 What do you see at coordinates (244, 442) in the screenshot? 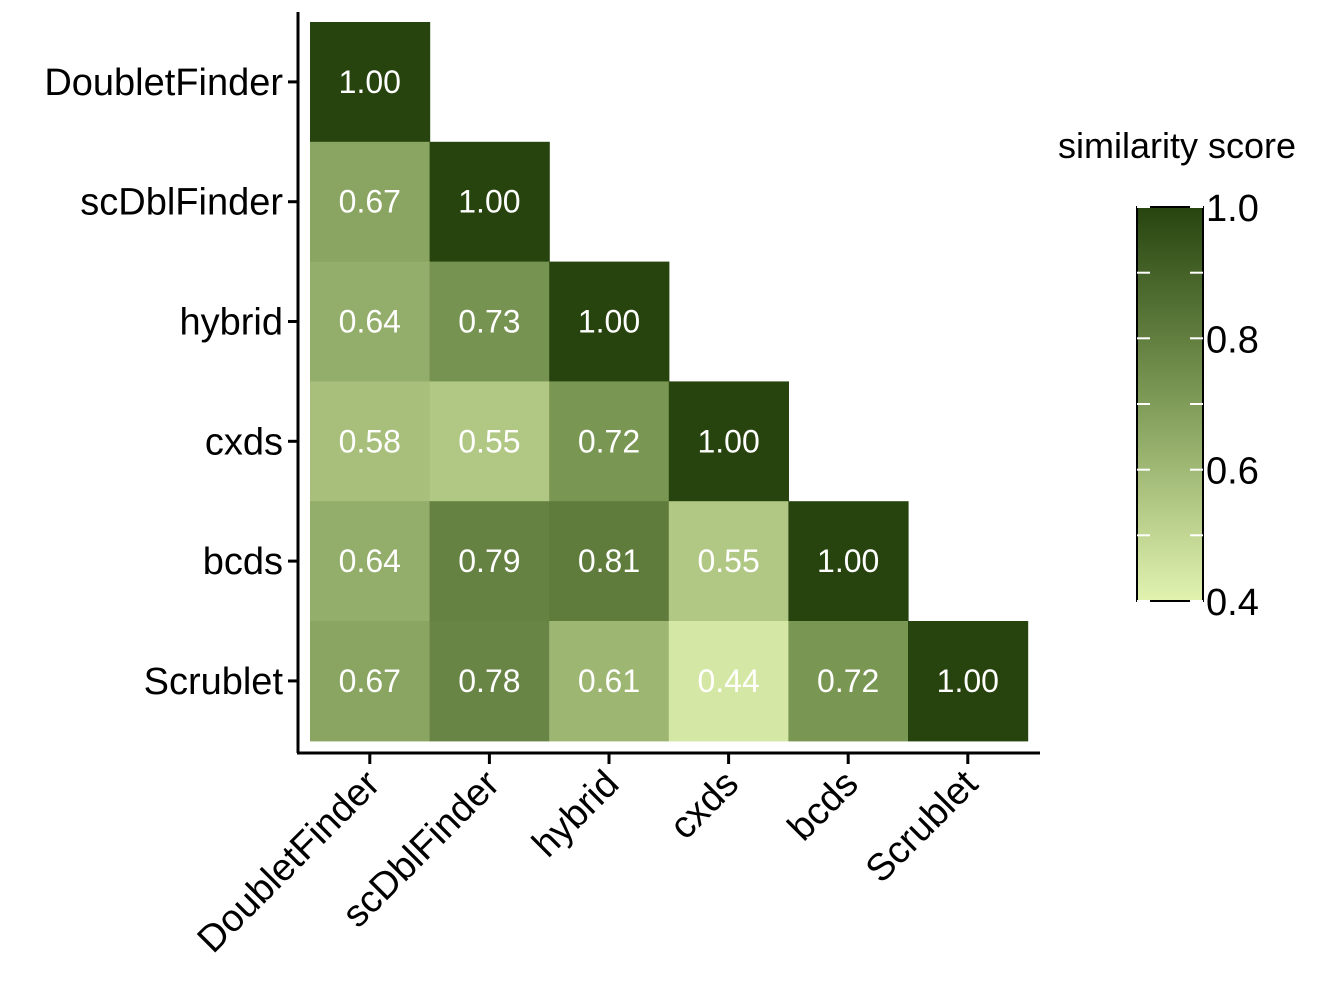
I see `y-tick-label: cxds` at bounding box center [244, 442].